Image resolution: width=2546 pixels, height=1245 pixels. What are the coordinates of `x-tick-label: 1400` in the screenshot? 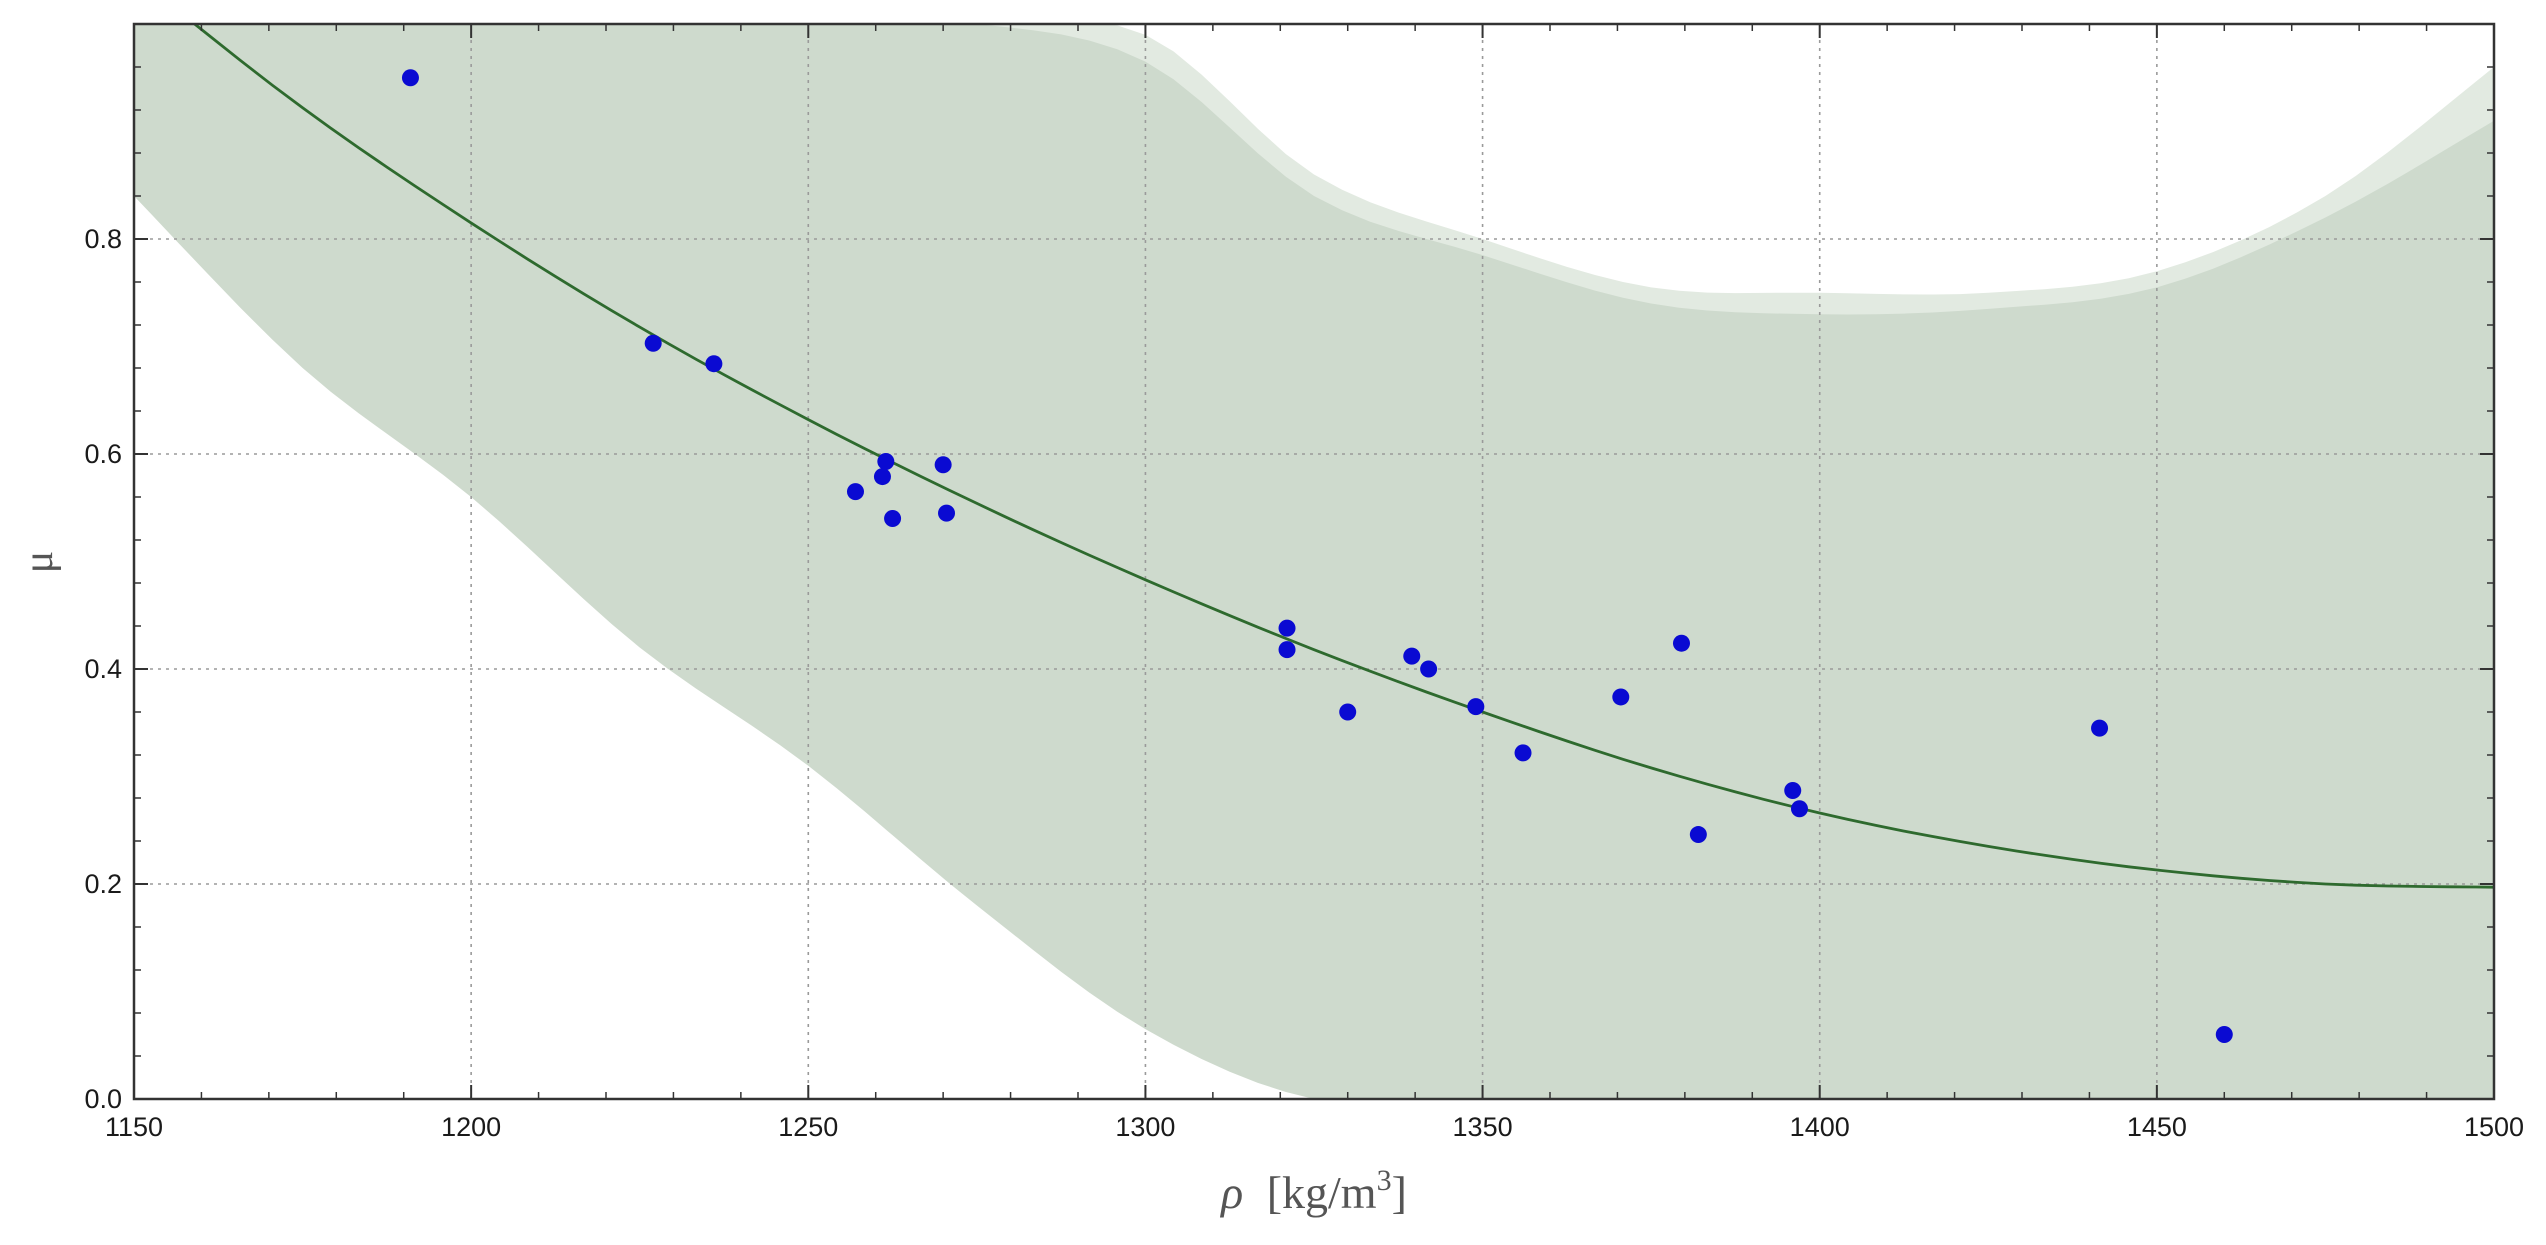 It's located at (1820, 1127).